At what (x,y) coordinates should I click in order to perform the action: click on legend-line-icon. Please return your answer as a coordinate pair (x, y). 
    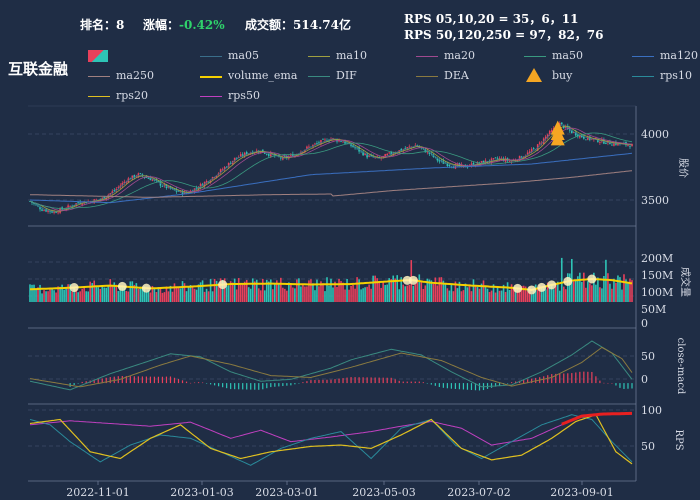
    Looking at the image, I should click on (535, 56).